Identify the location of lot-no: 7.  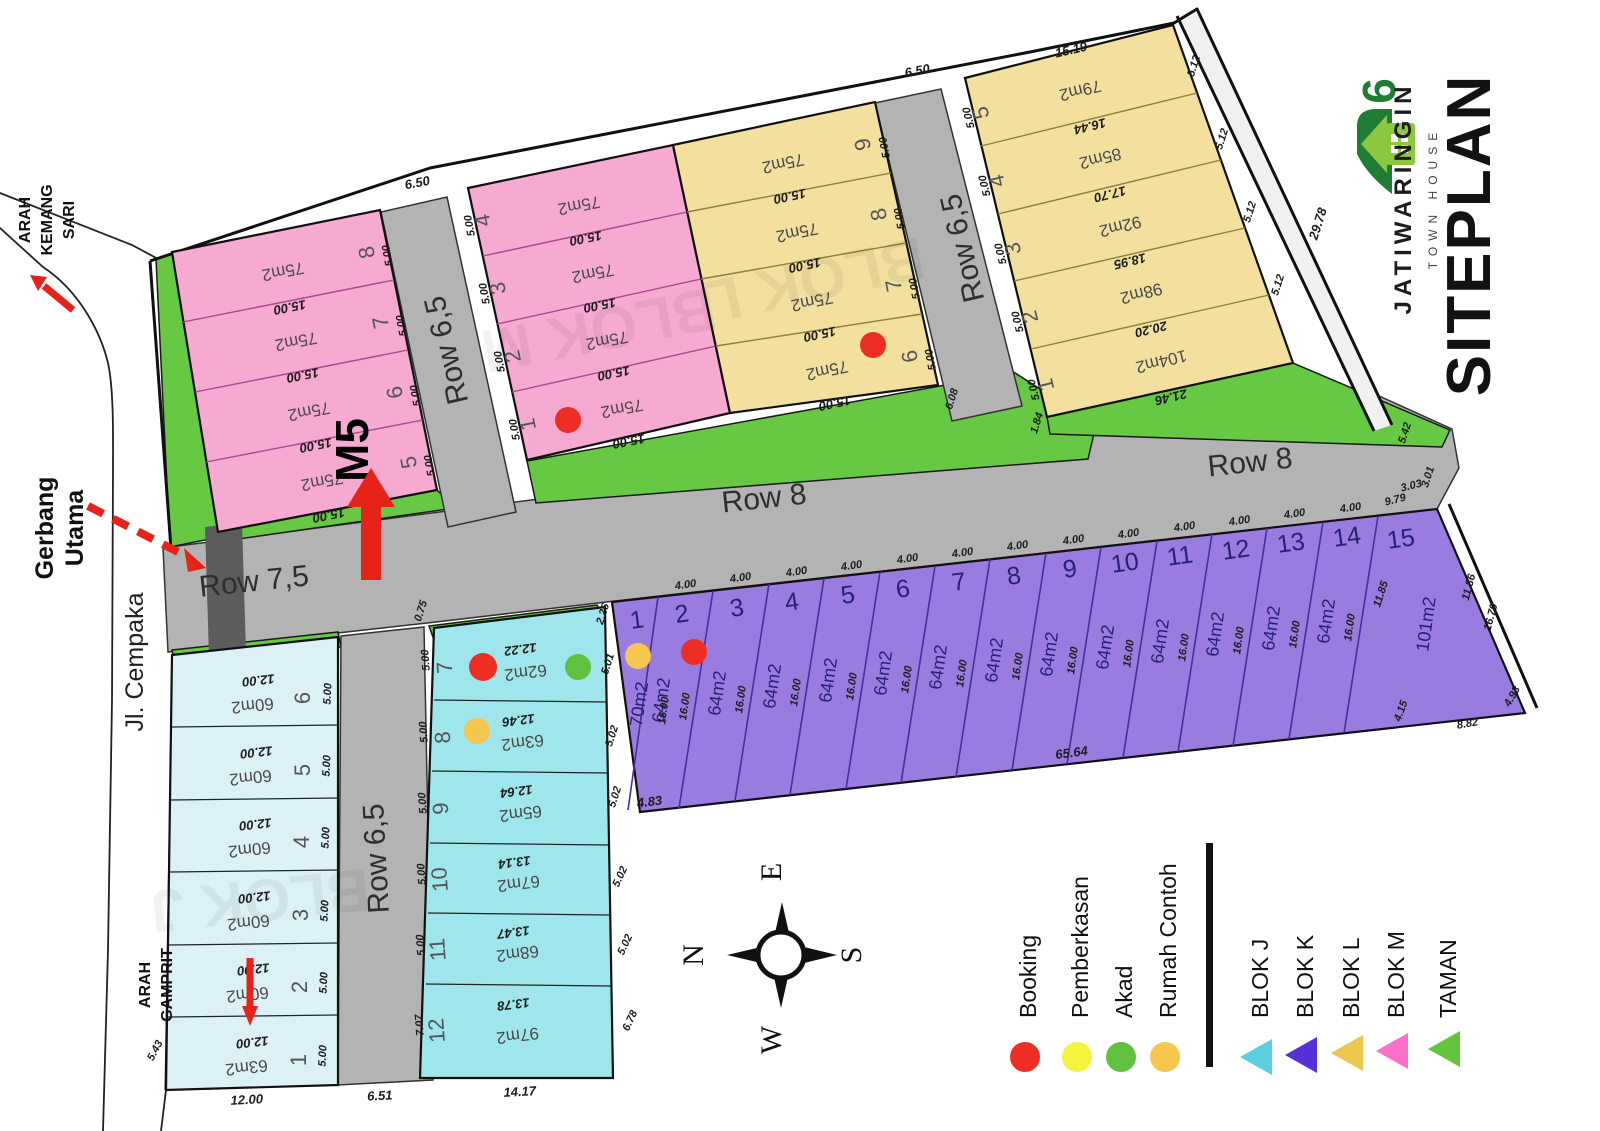
(445, 668).